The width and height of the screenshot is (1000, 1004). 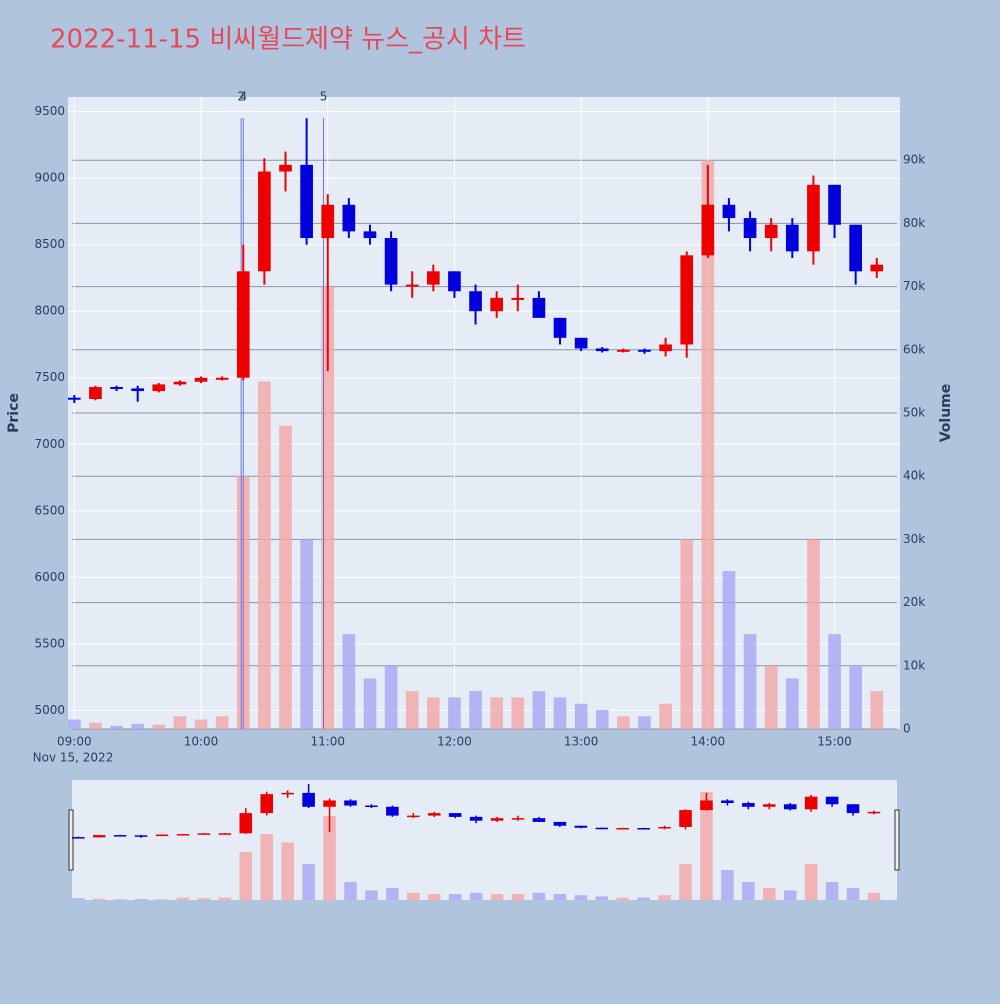 I want to click on x-tick-label: 09:00, so click(x=74, y=742).